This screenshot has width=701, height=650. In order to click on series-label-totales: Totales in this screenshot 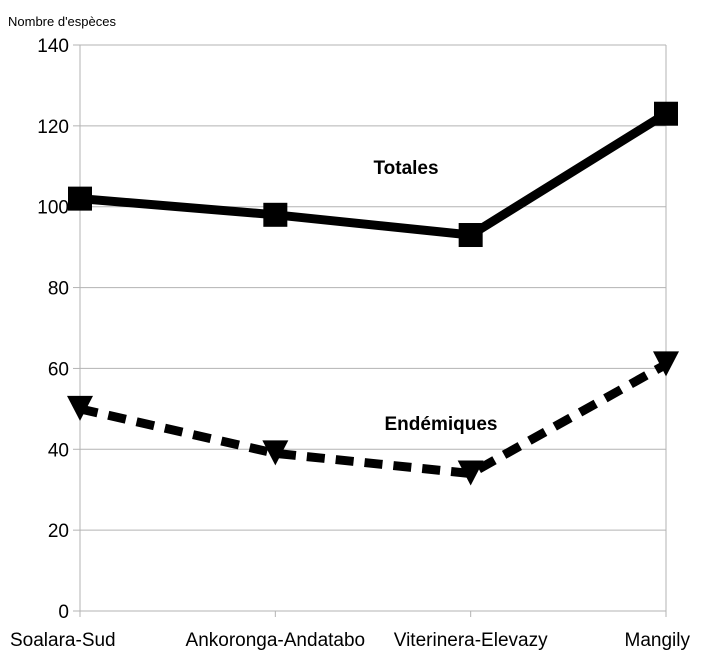, I will do `click(405, 168)`.